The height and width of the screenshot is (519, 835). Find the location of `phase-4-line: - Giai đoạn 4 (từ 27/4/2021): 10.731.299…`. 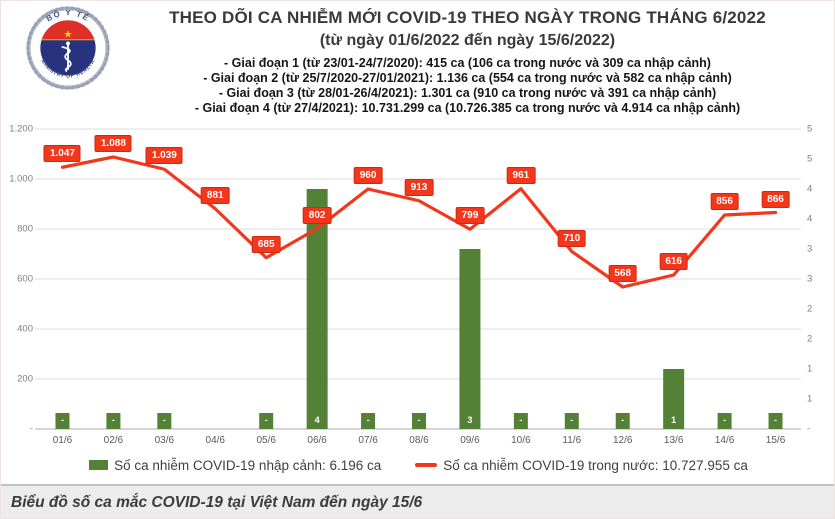

phase-4-line: - Giai đoạn 4 (từ 27/4/2021): 10.731.299… is located at coordinates (467, 108).